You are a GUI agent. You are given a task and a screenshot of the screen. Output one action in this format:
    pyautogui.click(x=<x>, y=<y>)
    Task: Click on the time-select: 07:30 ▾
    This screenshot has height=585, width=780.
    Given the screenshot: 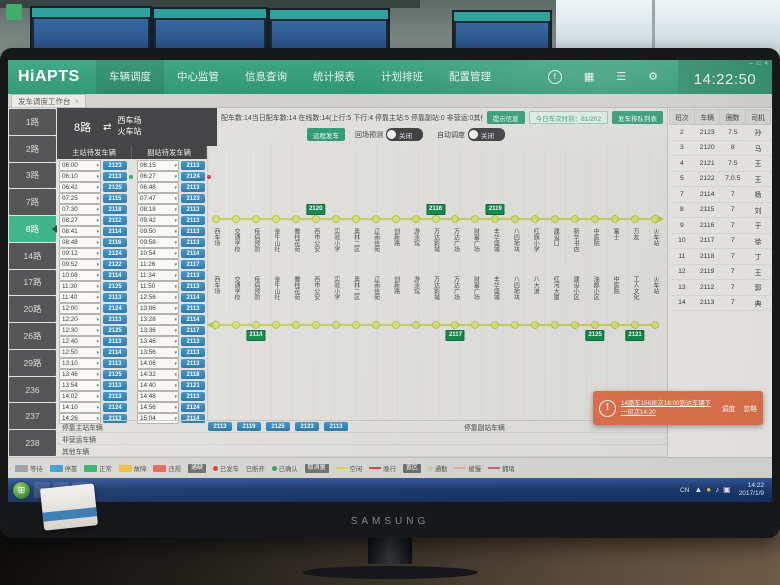 What is the action you would take?
    pyautogui.click(x=80, y=209)
    